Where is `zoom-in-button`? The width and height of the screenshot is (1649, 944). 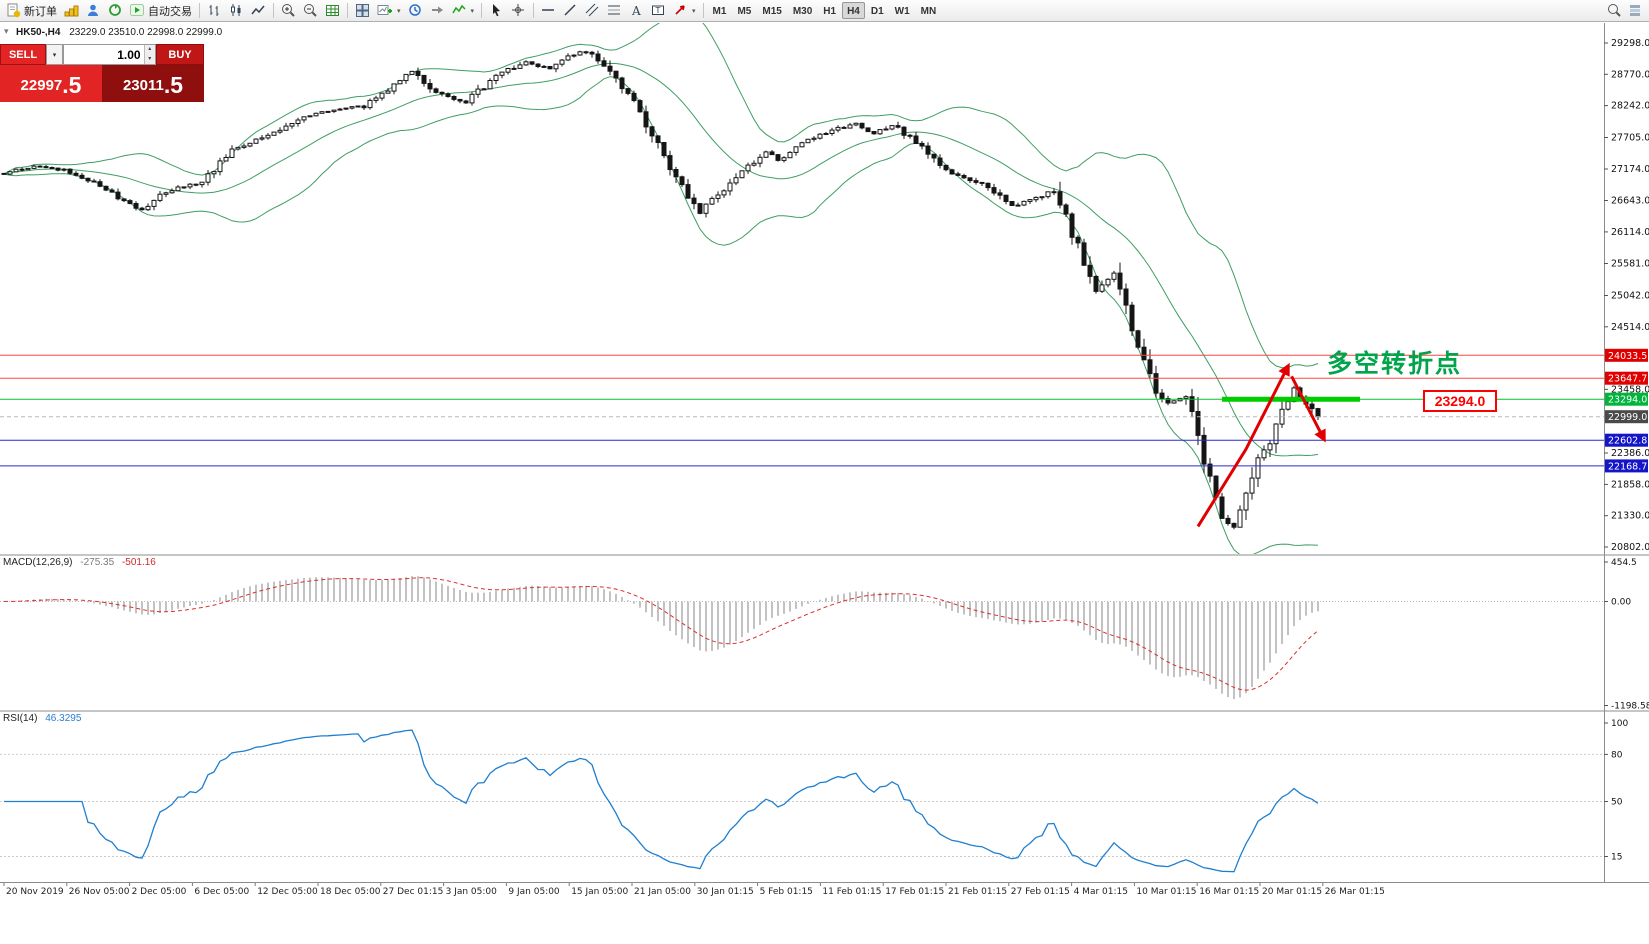 zoom-in-button is located at coordinates (288, 11).